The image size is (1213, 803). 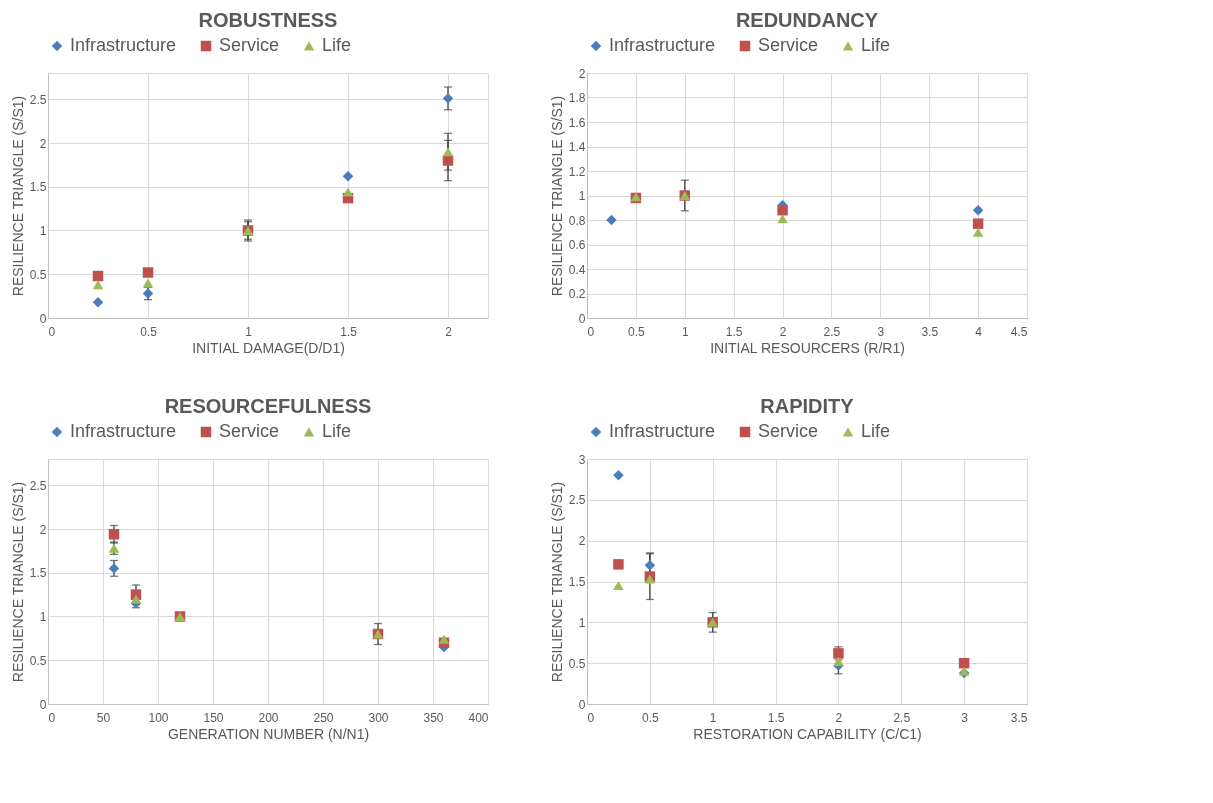 What do you see at coordinates (478, 717) in the screenshot?
I see `x-tick-label: 400` at bounding box center [478, 717].